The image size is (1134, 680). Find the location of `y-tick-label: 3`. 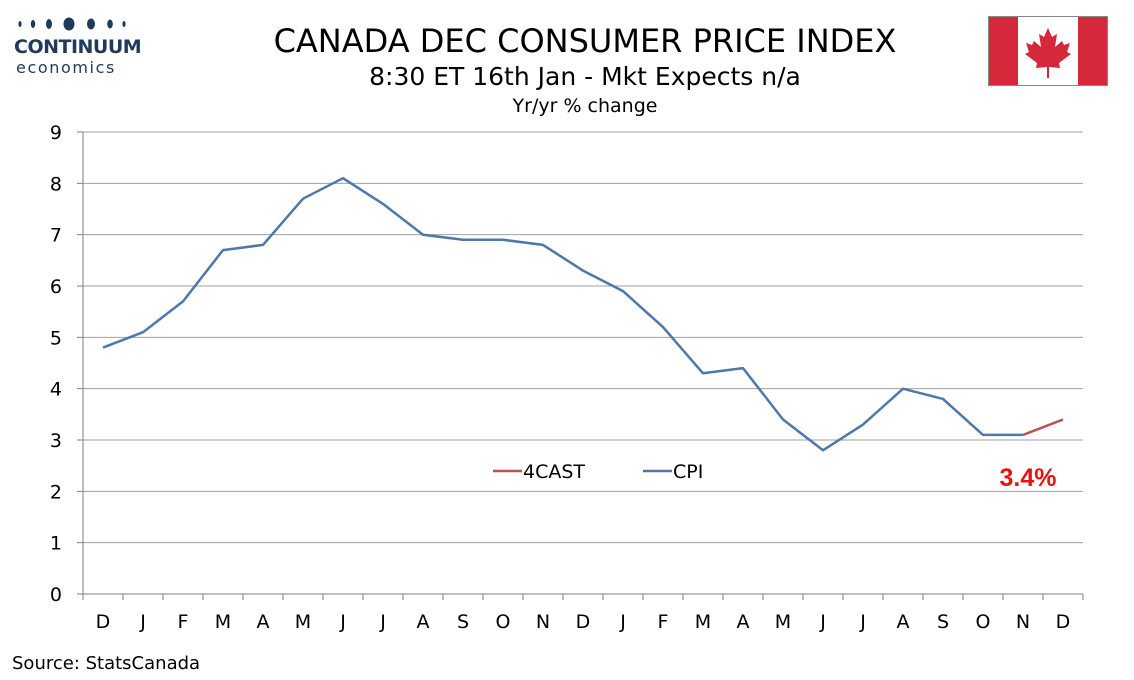

y-tick-label: 3 is located at coordinates (56, 441).